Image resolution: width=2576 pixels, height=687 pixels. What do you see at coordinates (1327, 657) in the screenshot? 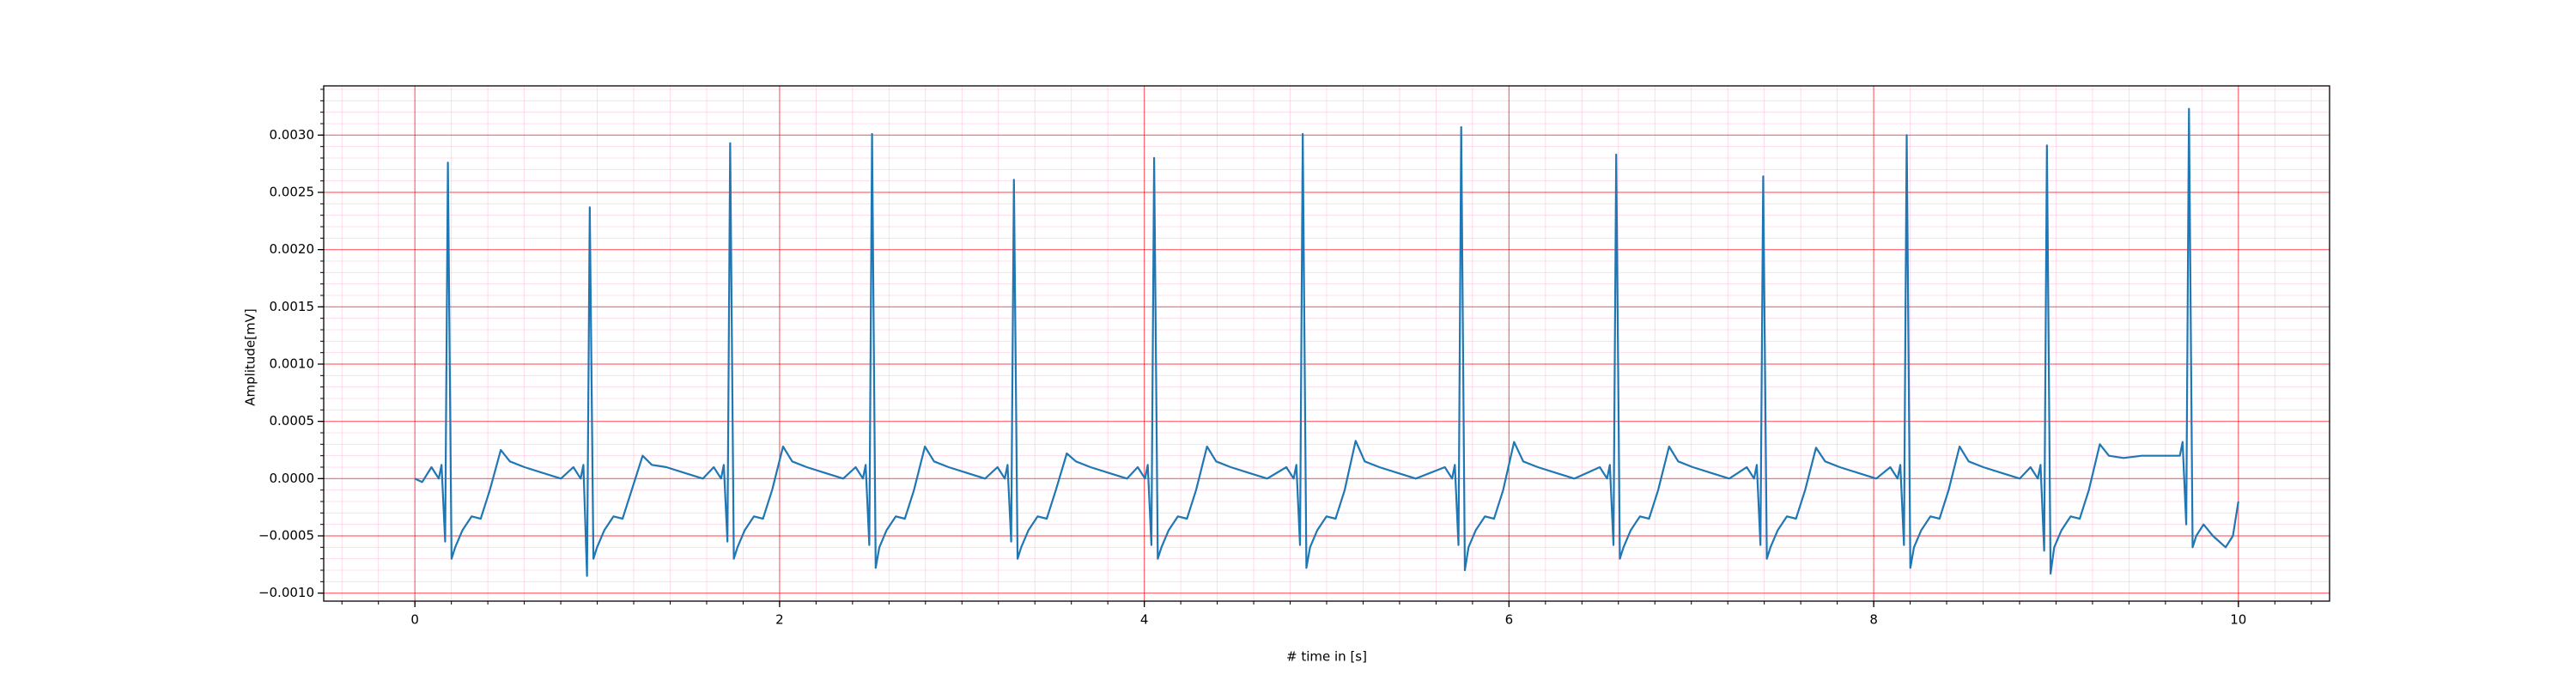
I see `x-axis-label: # time in [s]` at bounding box center [1327, 657].